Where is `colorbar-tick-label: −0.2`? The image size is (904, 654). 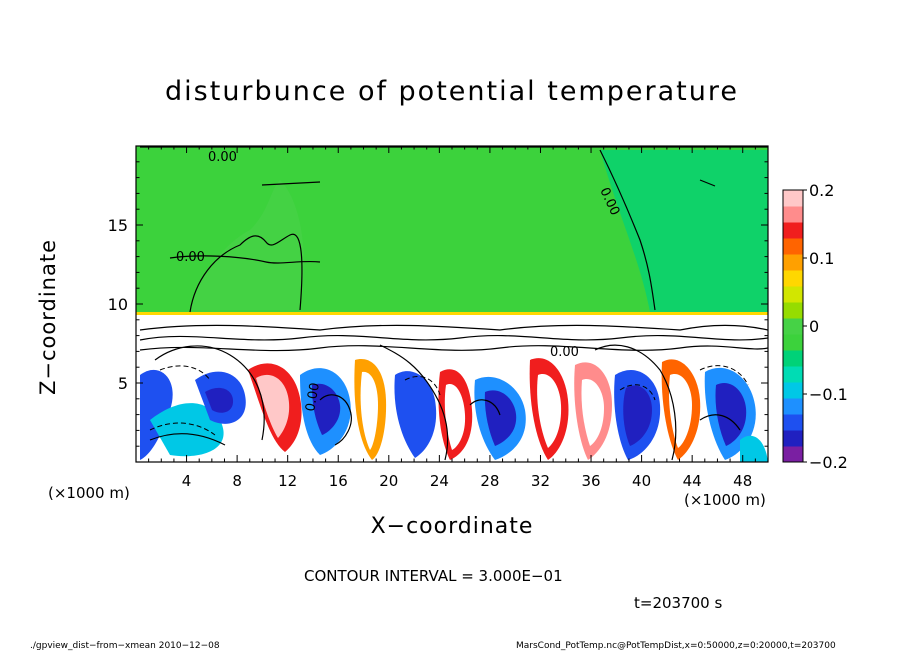 colorbar-tick-label: −0.2 is located at coordinates (828, 462).